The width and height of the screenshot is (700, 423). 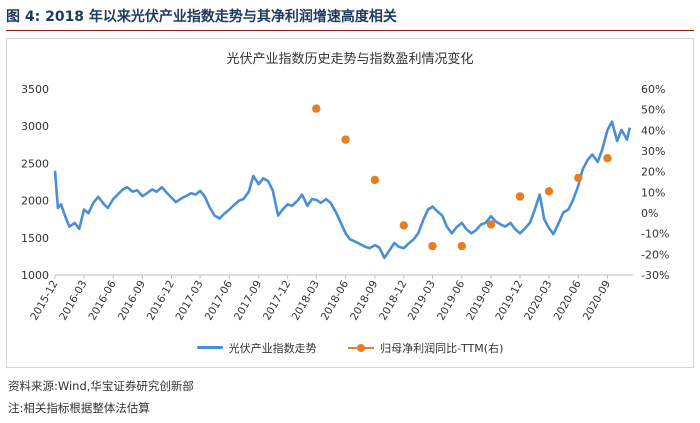 What do you see at coordinates (568, 300) in the screenshot?
I see `x-tick-label: 2020-06` at bounding box center [568, 300].